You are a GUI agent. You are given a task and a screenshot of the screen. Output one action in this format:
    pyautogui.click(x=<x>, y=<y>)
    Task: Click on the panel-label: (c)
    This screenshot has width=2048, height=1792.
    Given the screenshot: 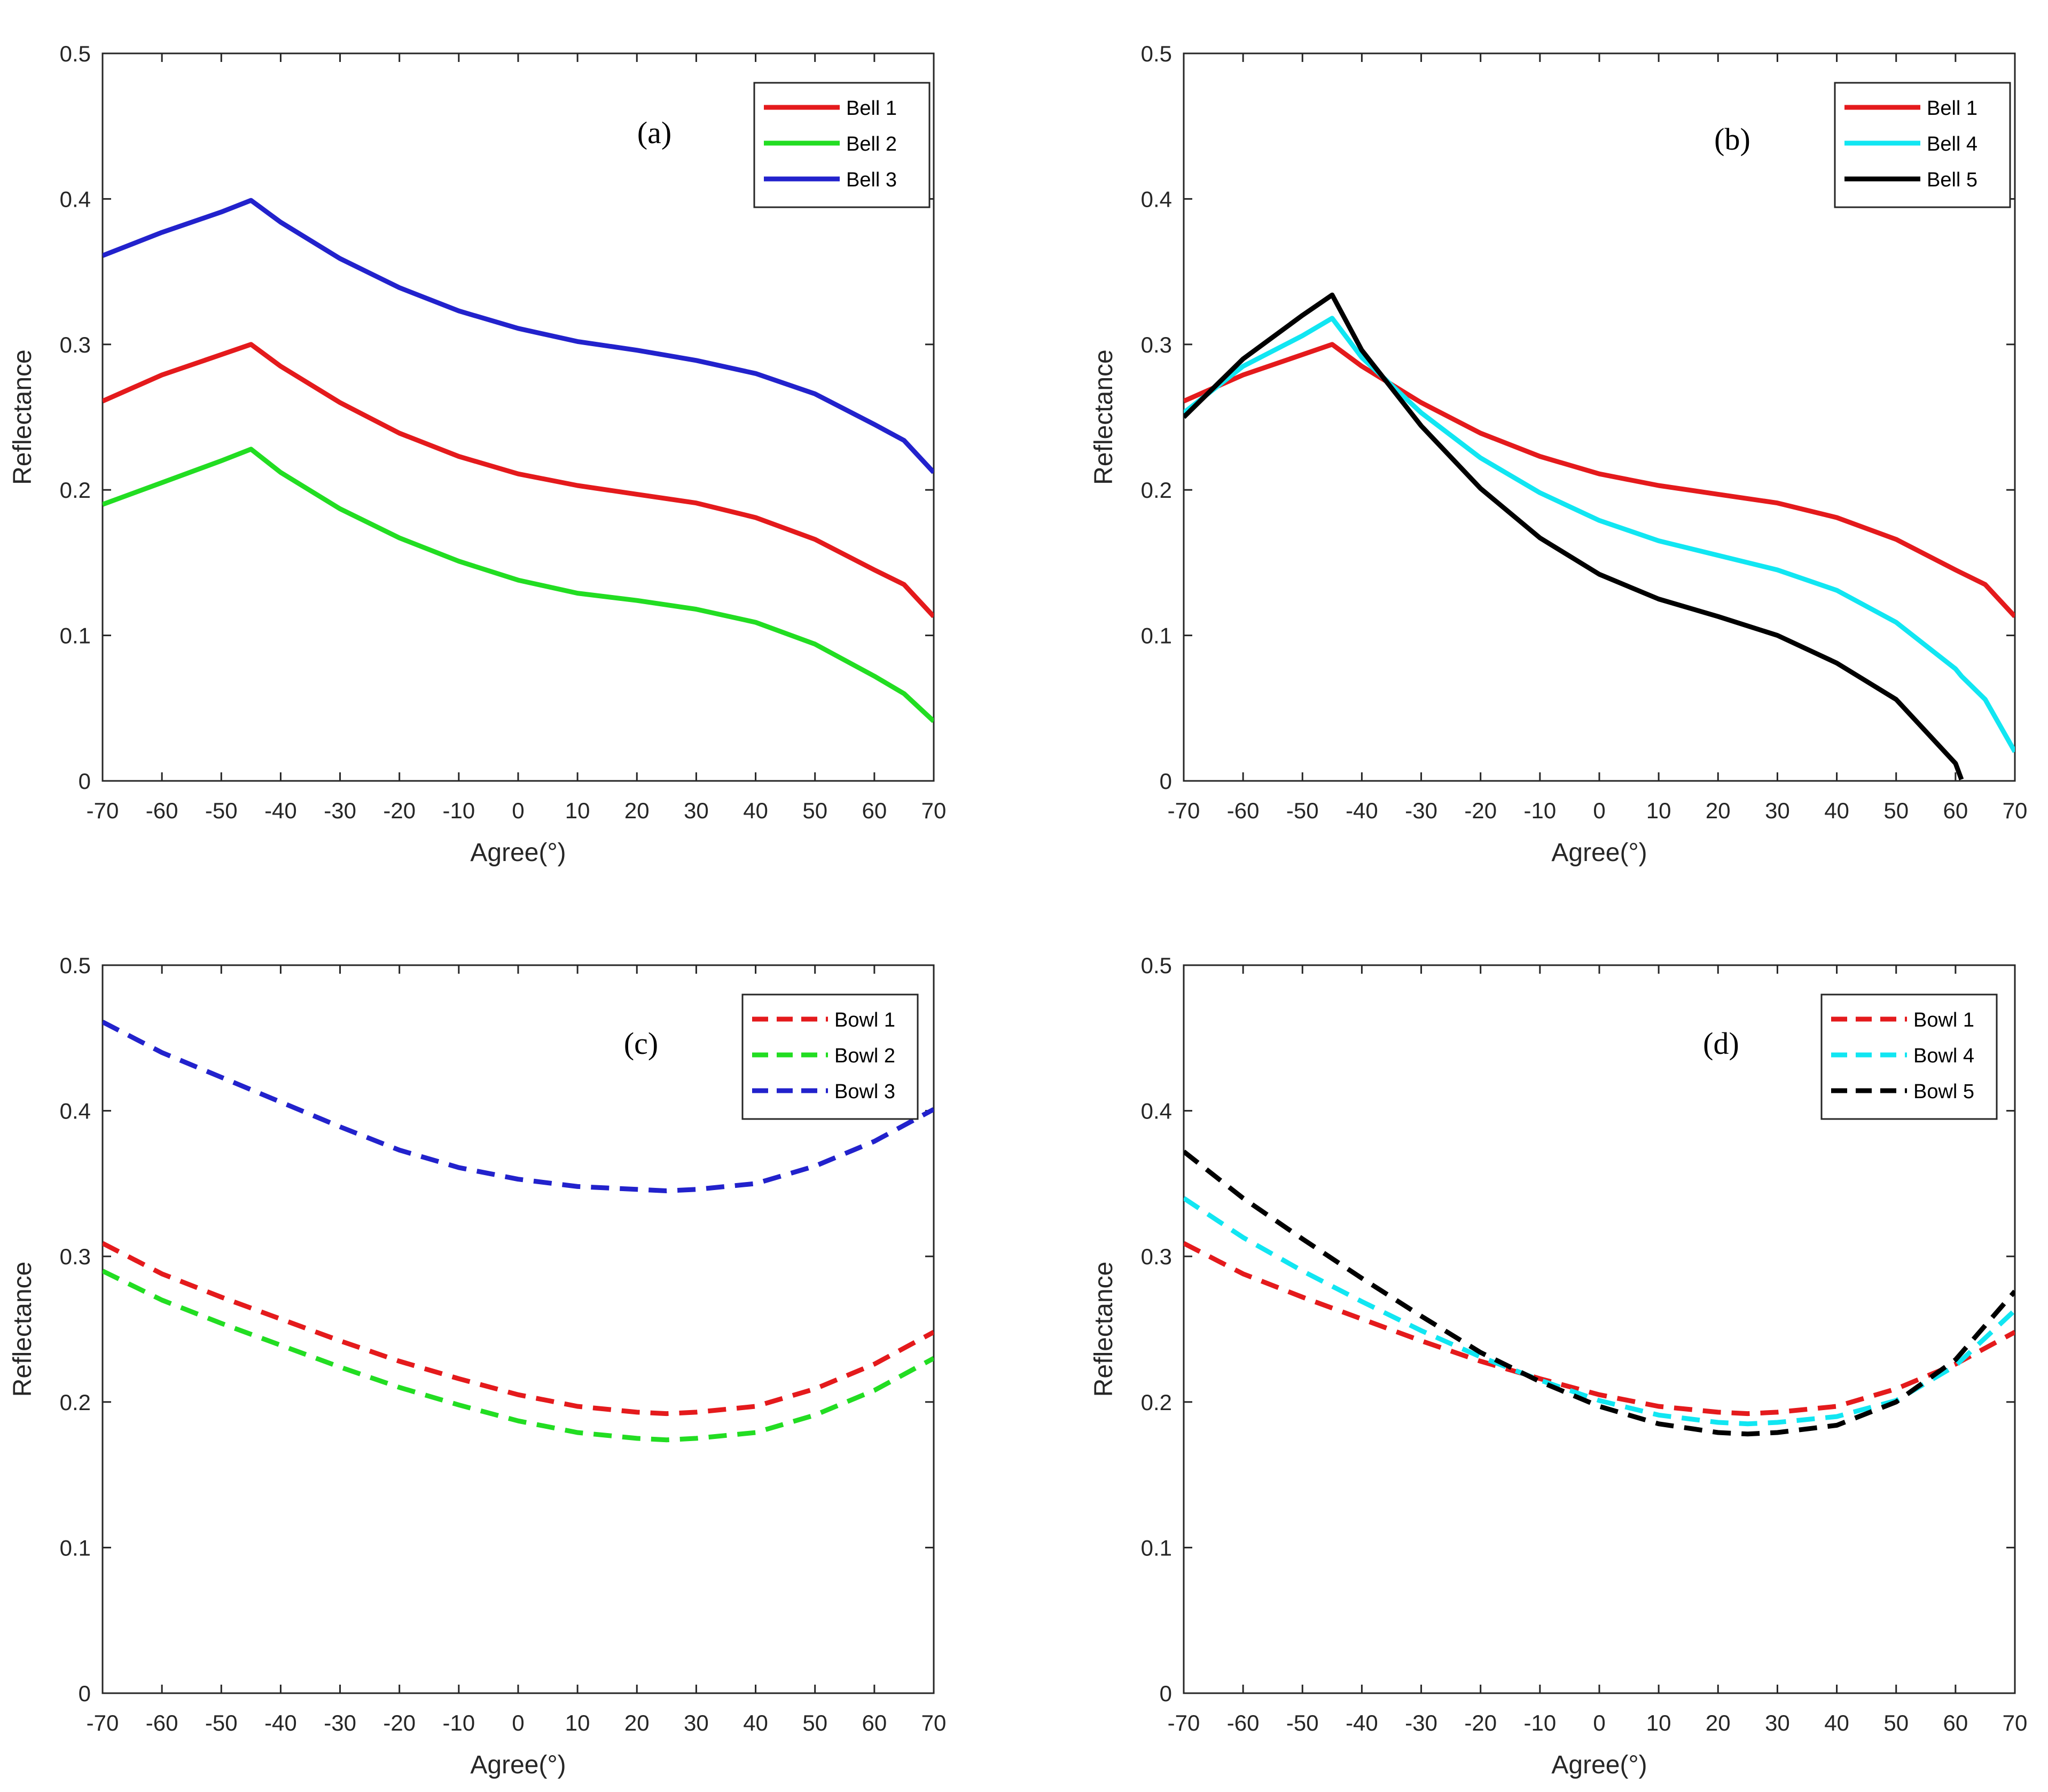 What is the action you would take?
    pyautogui.click(x=641, y=1043)
    